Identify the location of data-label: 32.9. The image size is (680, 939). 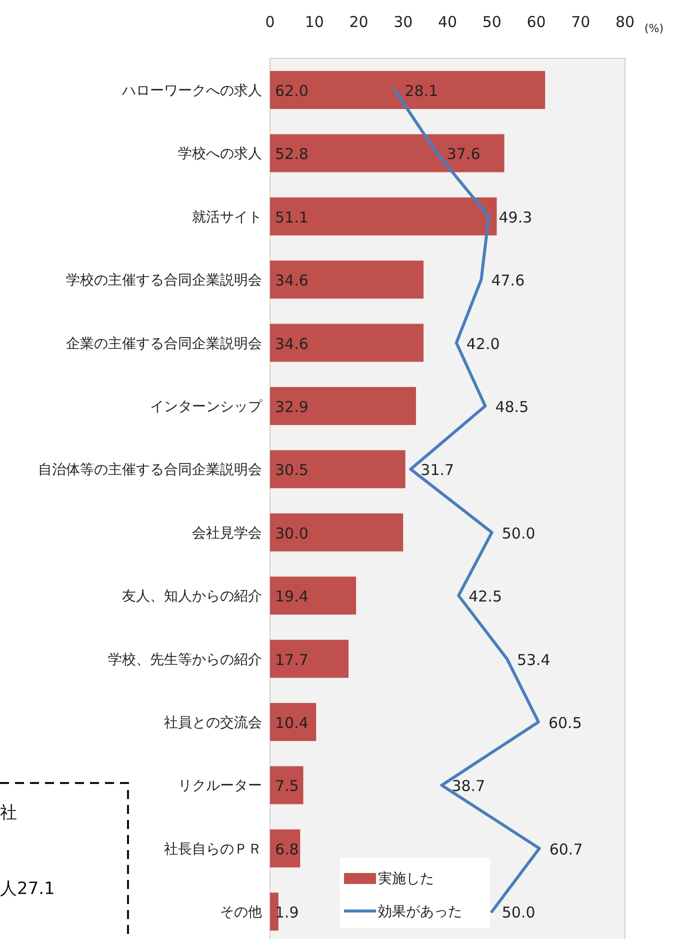
(291, 407).